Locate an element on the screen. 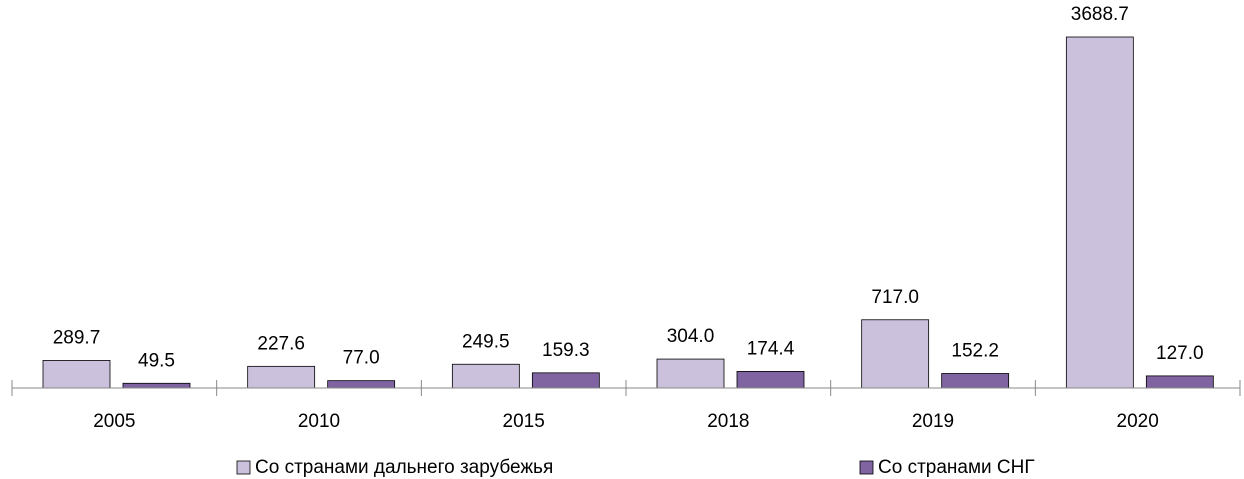 The height and width of the screenshot is (479, 1244). x-tick-label: 2015 is located at coordinates (524, 421).